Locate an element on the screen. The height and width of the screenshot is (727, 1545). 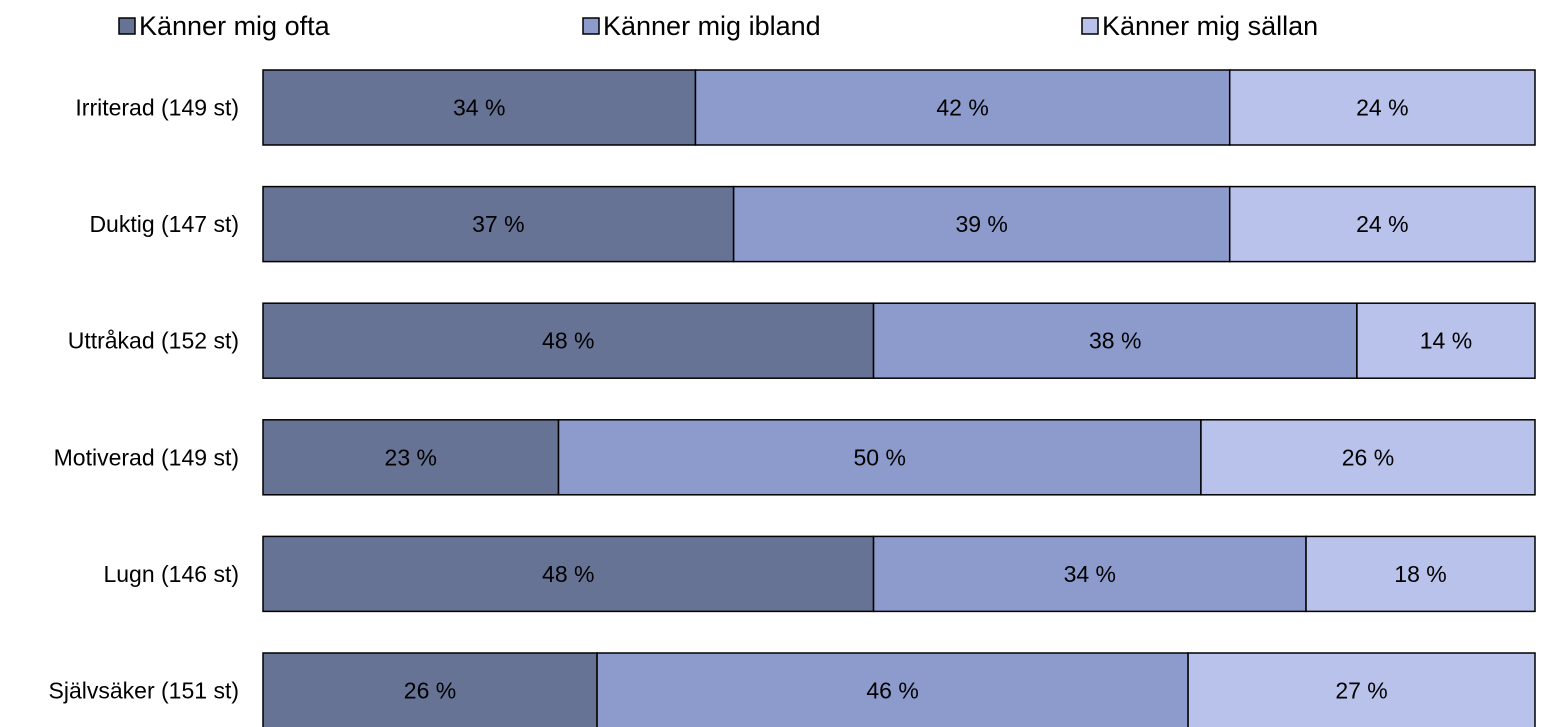
bar-row: Uttråkad (152 st) 48 % 38 % 14 % is located at coordinates (802, 340).